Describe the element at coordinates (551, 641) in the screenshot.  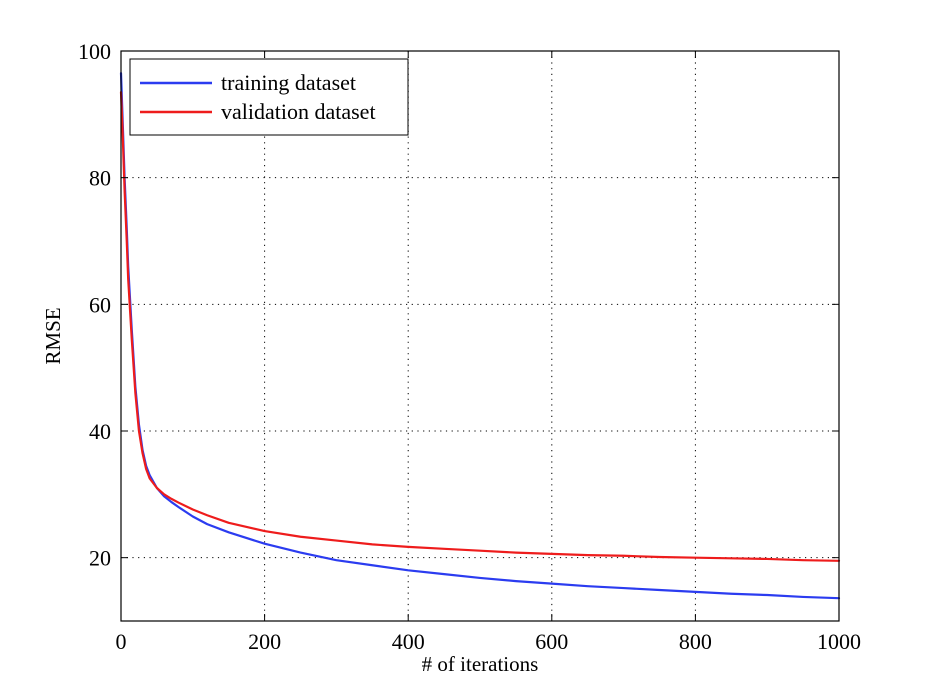
I see `x-tick-label: 600` at that location.